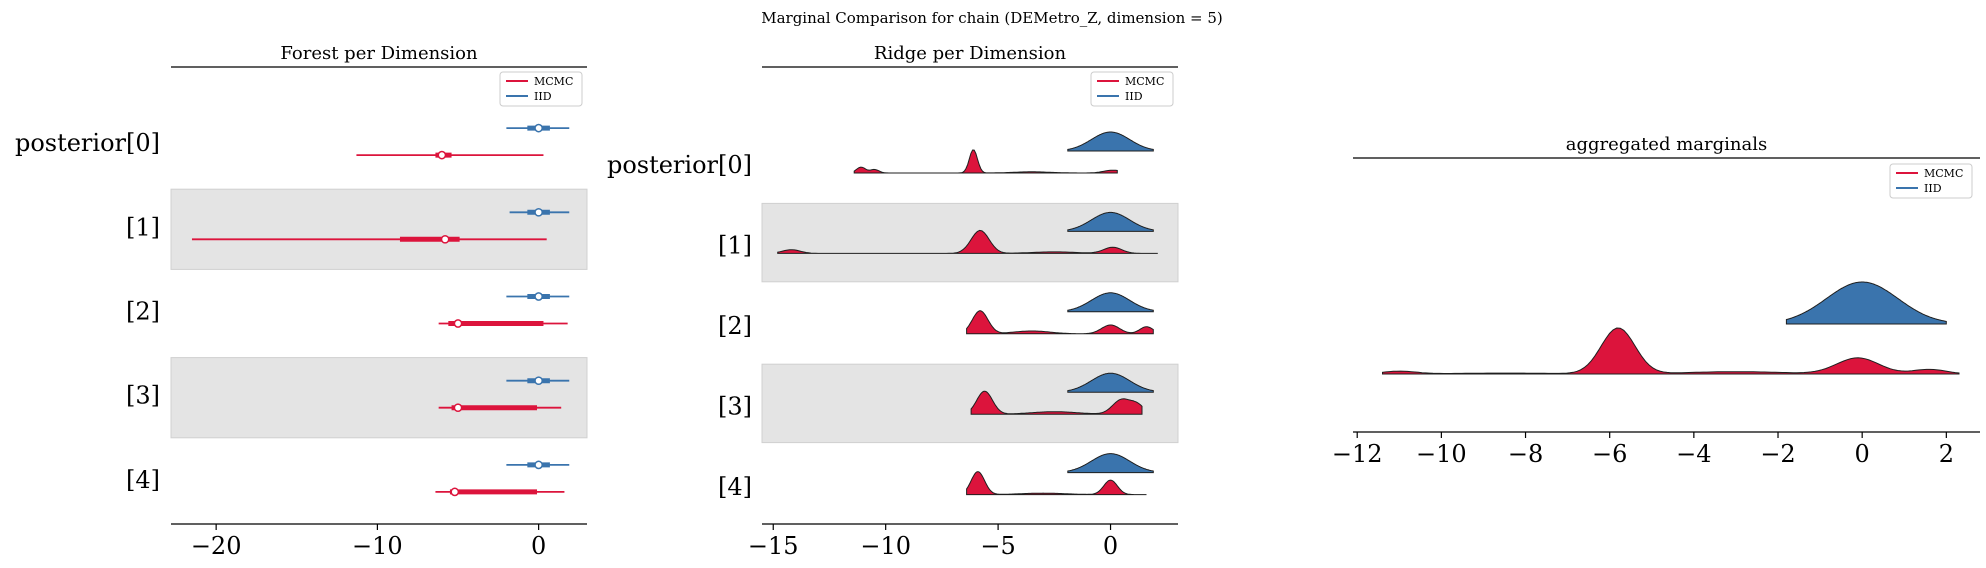  What do you see at coordinates (143, 227) in the screenshot?
I see `forest-row-label: [1]` at bounding box center [143, 227].